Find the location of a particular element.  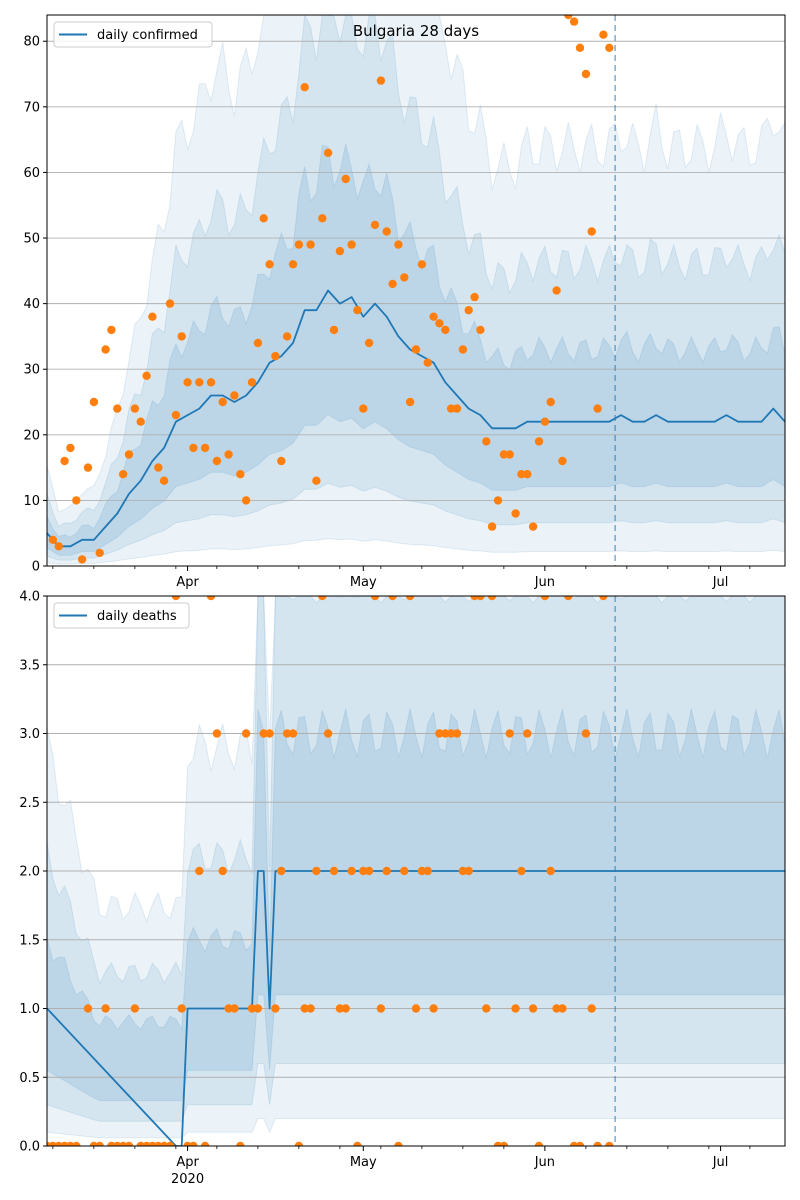

y-tick-label: 10 is located at coordinates (31, 501).